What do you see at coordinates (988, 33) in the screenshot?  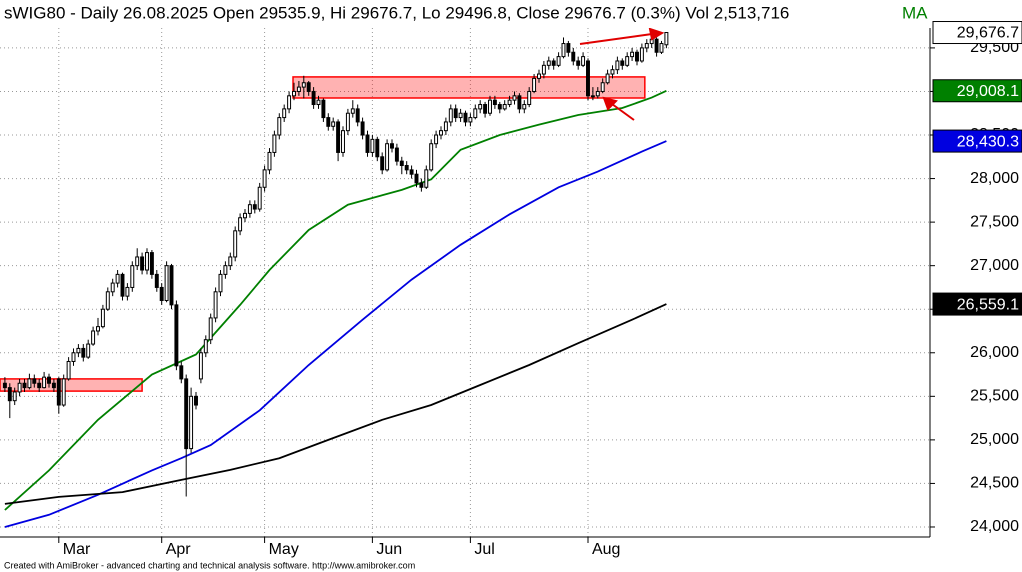 I see `price-label: 29,676.7` at bounding box center [988, 33].